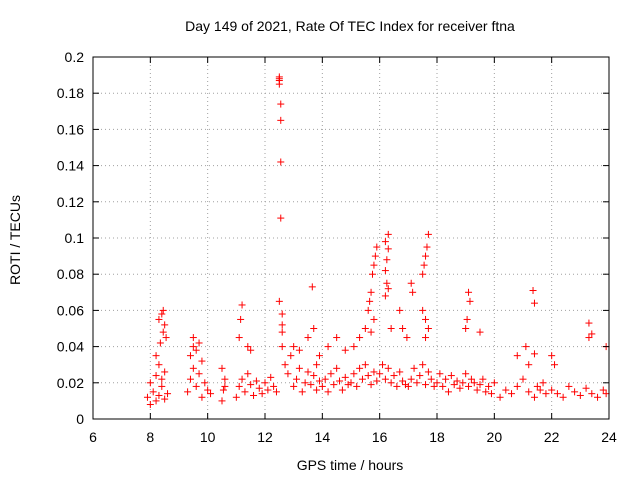  Describe the element at coordinates (350, 465) in the screenshot. I see `x-axis-label: GPS time / hours` at that location.